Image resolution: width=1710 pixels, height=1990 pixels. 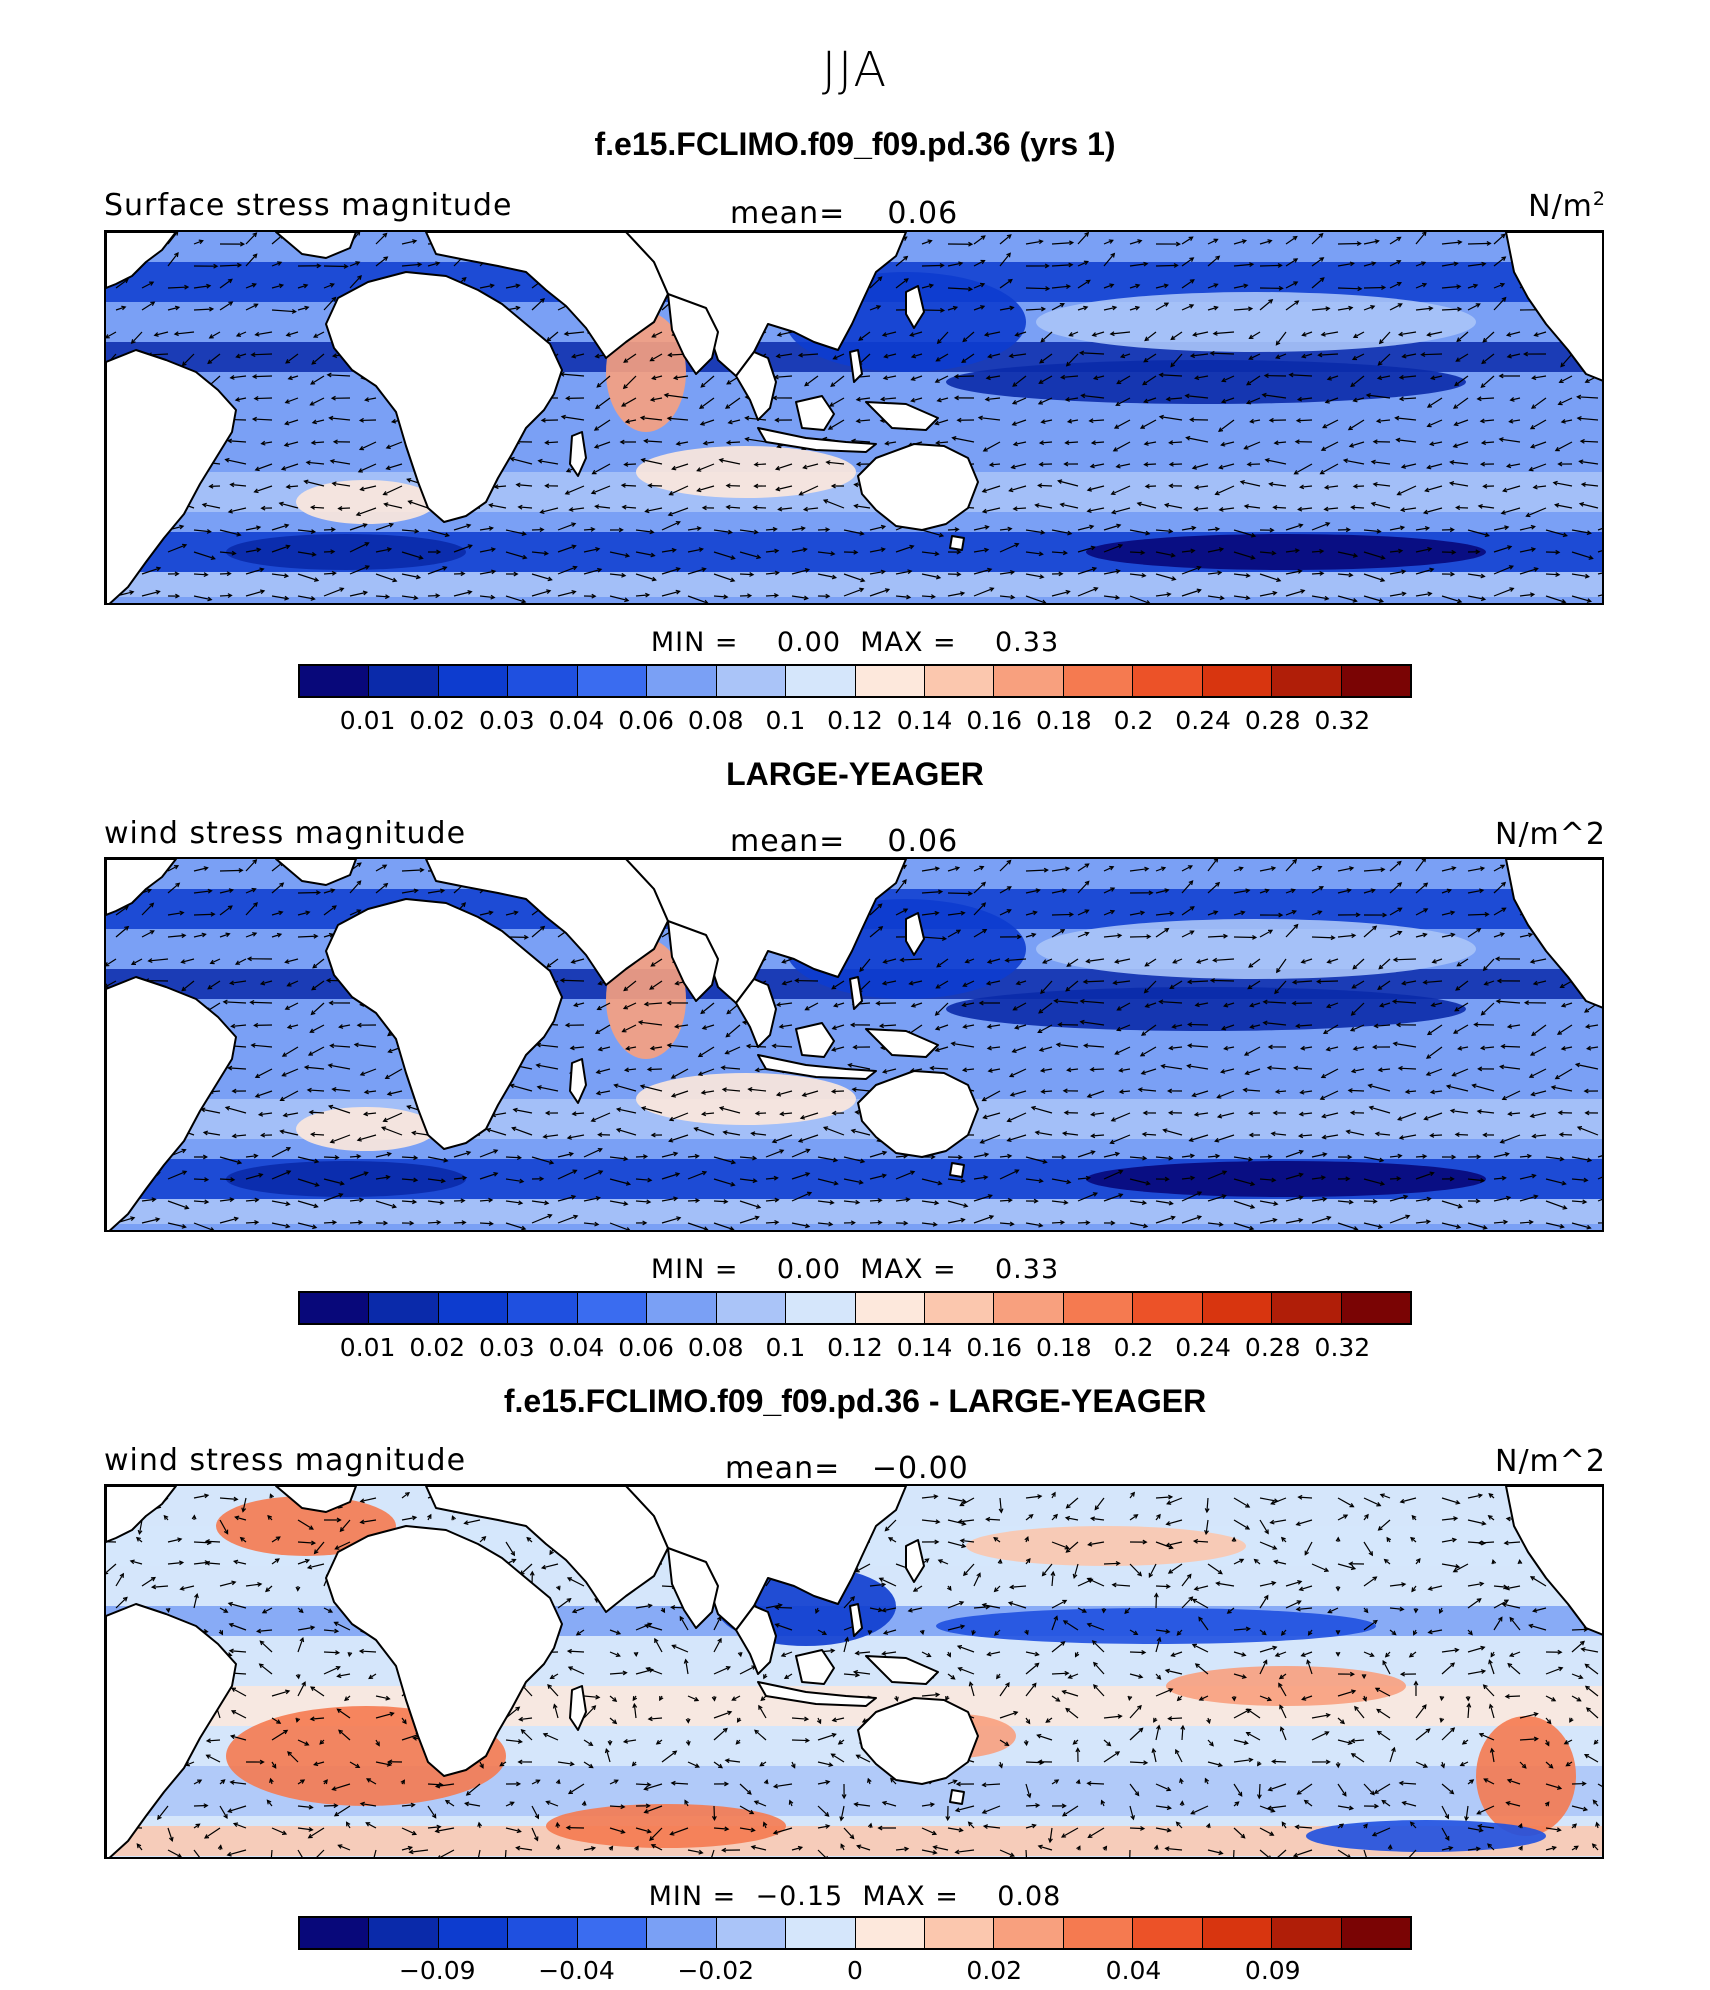 What do you see at coordinates (1203, 720) in the screenshot?
I see `colorbar-tick-label: 0.24` at bounding box center [1203, 720].